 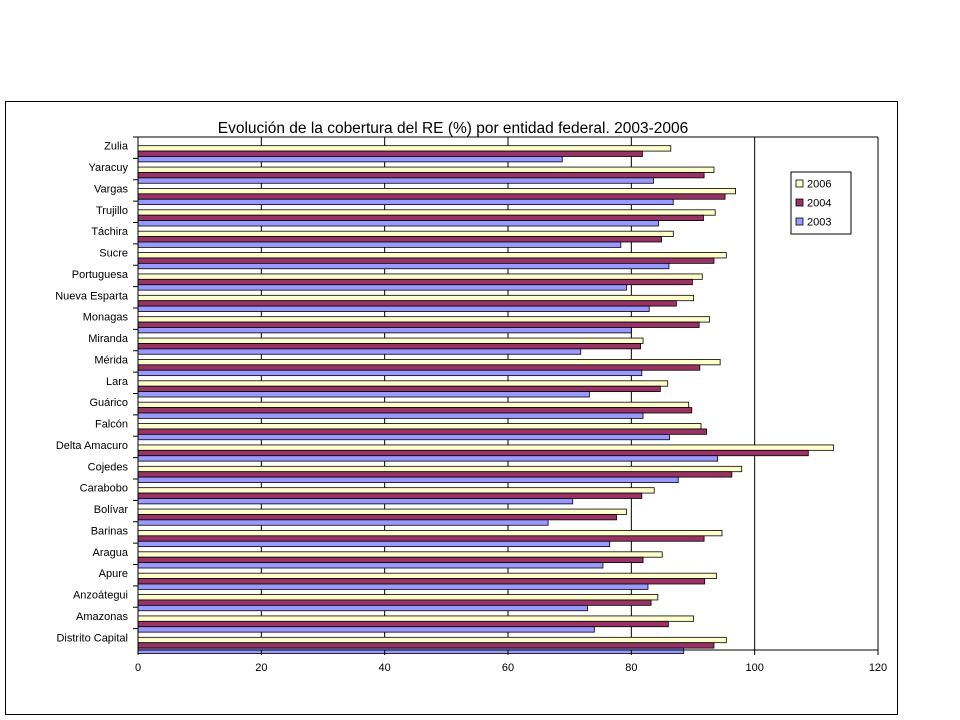 What do you see at coordinates (116, 147) in the screenshot?
I see `category-label: Zulia` at bounding box center [116, 147].